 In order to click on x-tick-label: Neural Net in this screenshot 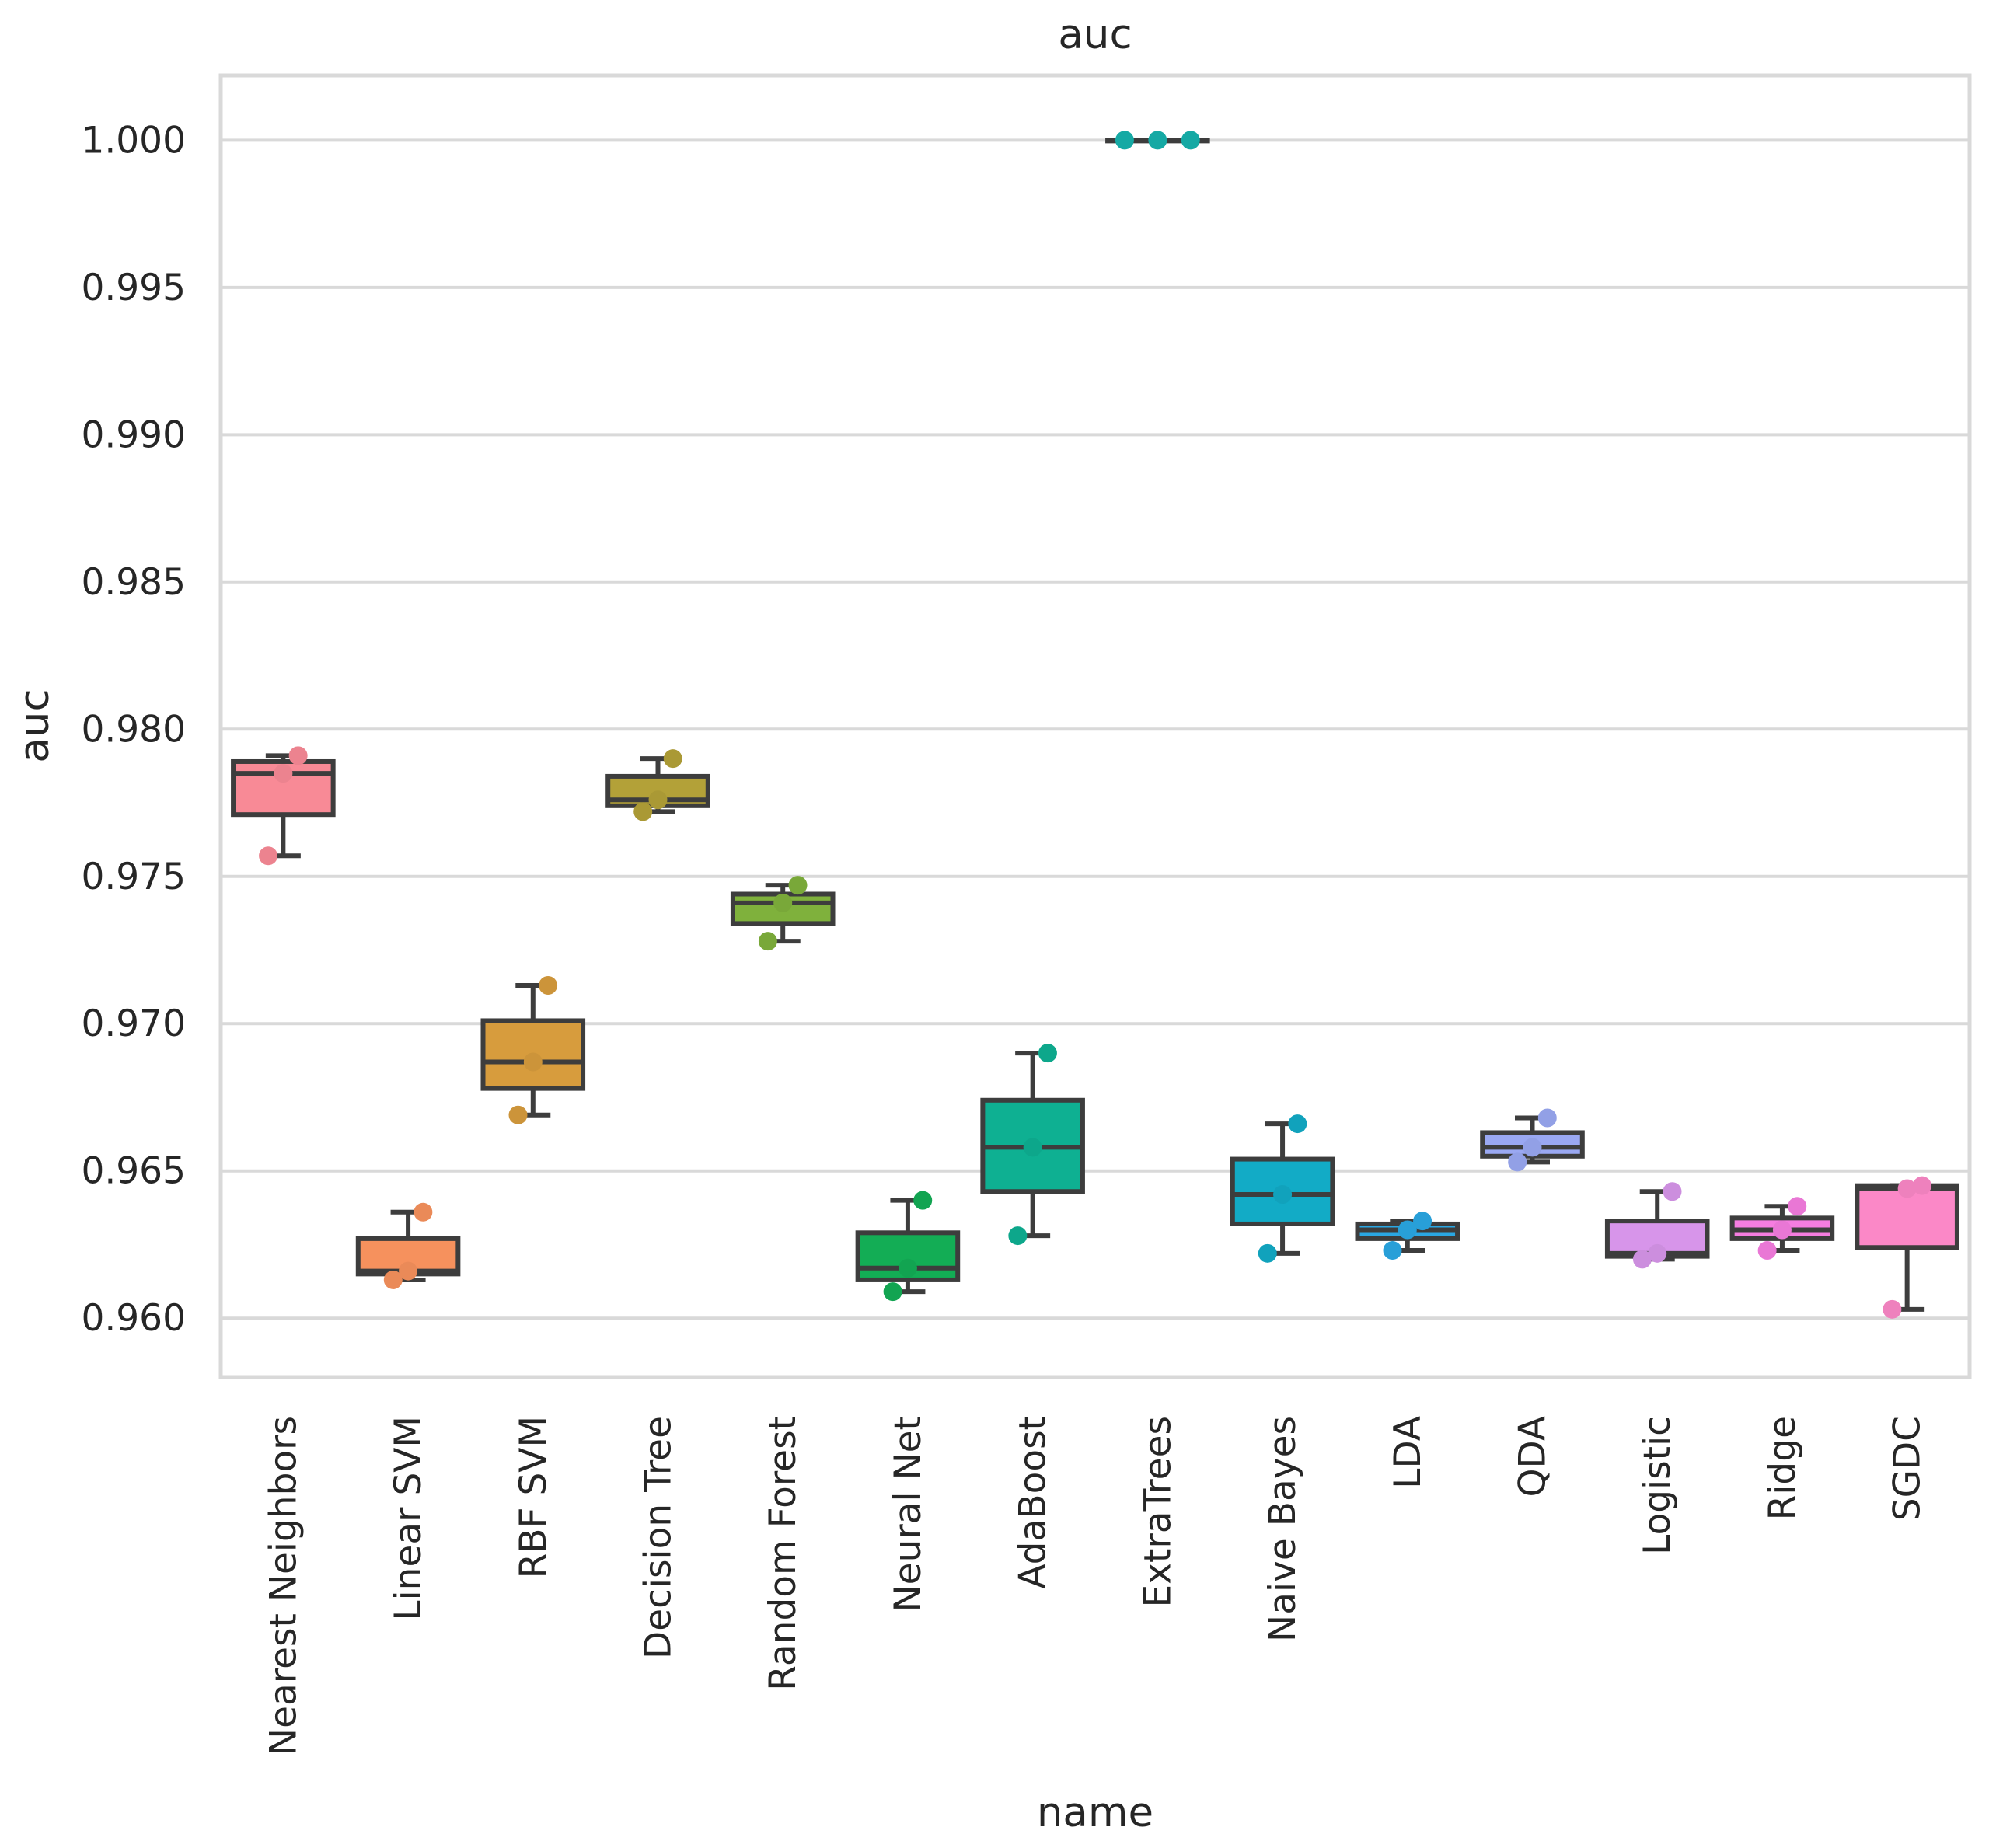, I will do `click(908, 1514)`.